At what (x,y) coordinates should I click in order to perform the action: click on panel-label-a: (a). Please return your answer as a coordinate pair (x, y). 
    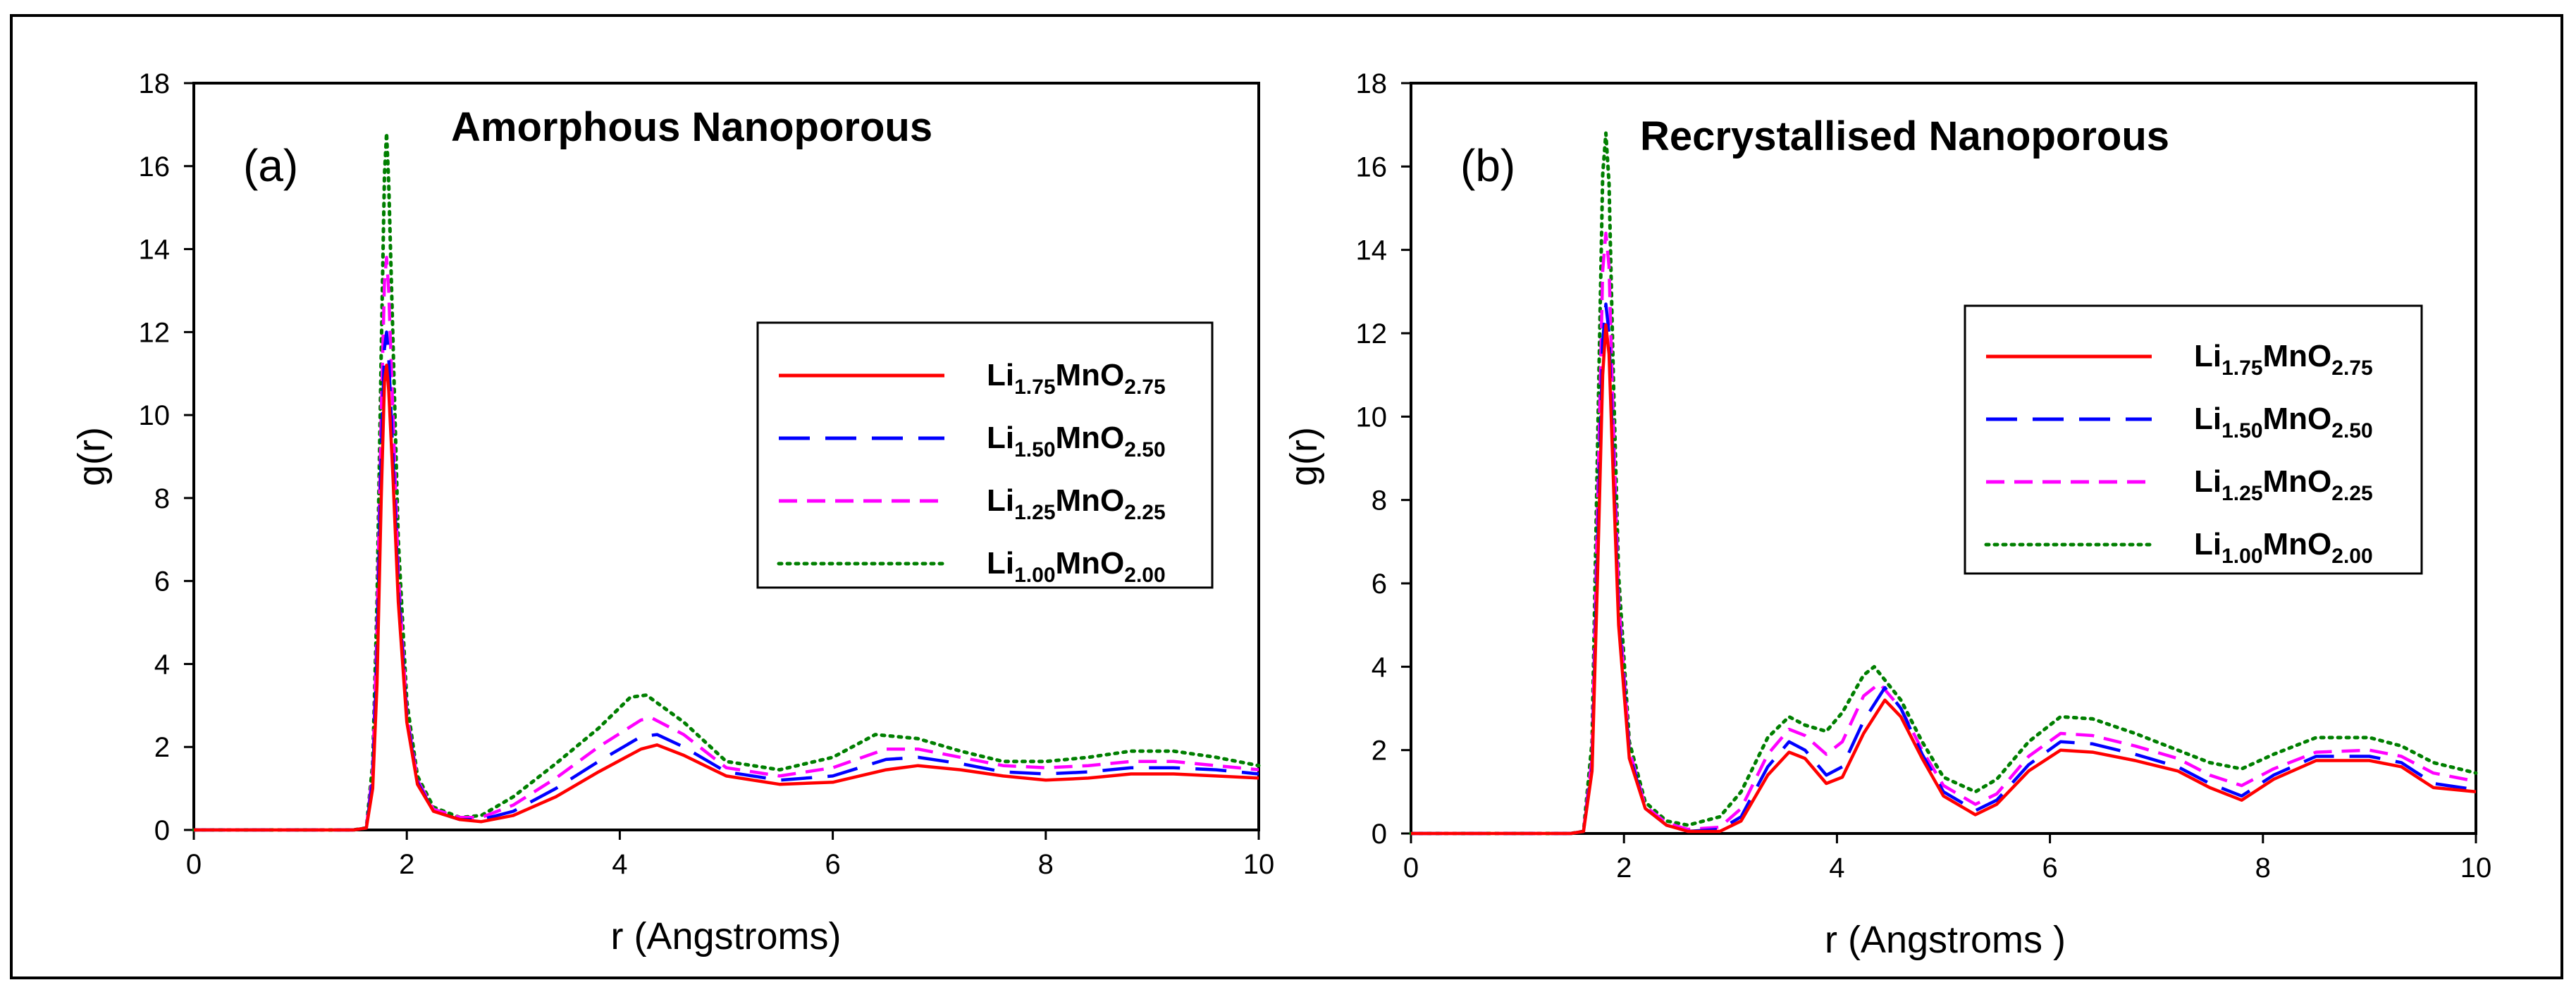
    Looking at the image, I should click on (270, 165).